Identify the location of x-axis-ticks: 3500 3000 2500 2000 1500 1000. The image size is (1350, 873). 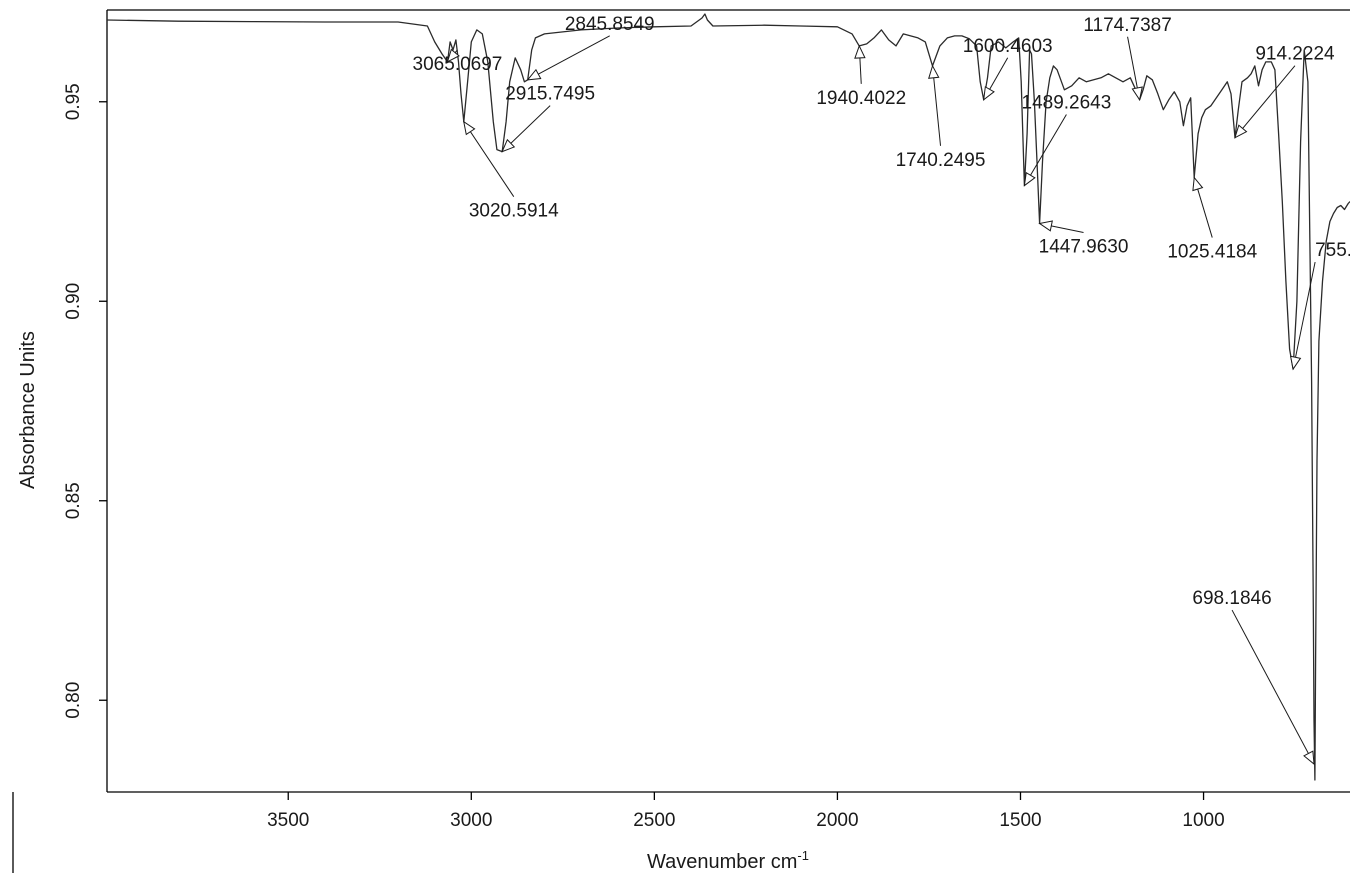
(746, 811).